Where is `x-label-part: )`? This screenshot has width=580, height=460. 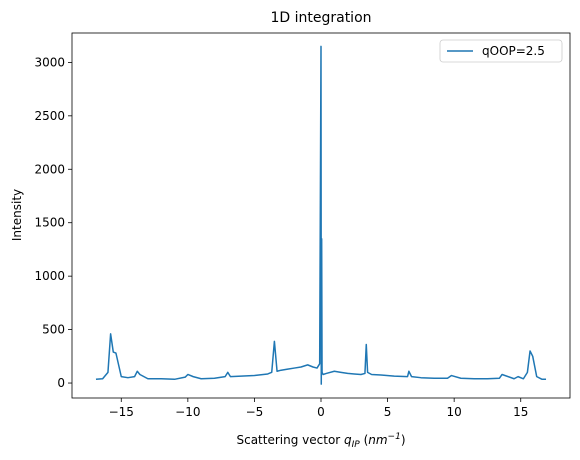
x-label-part: ) is located at coordinates (403, 440).